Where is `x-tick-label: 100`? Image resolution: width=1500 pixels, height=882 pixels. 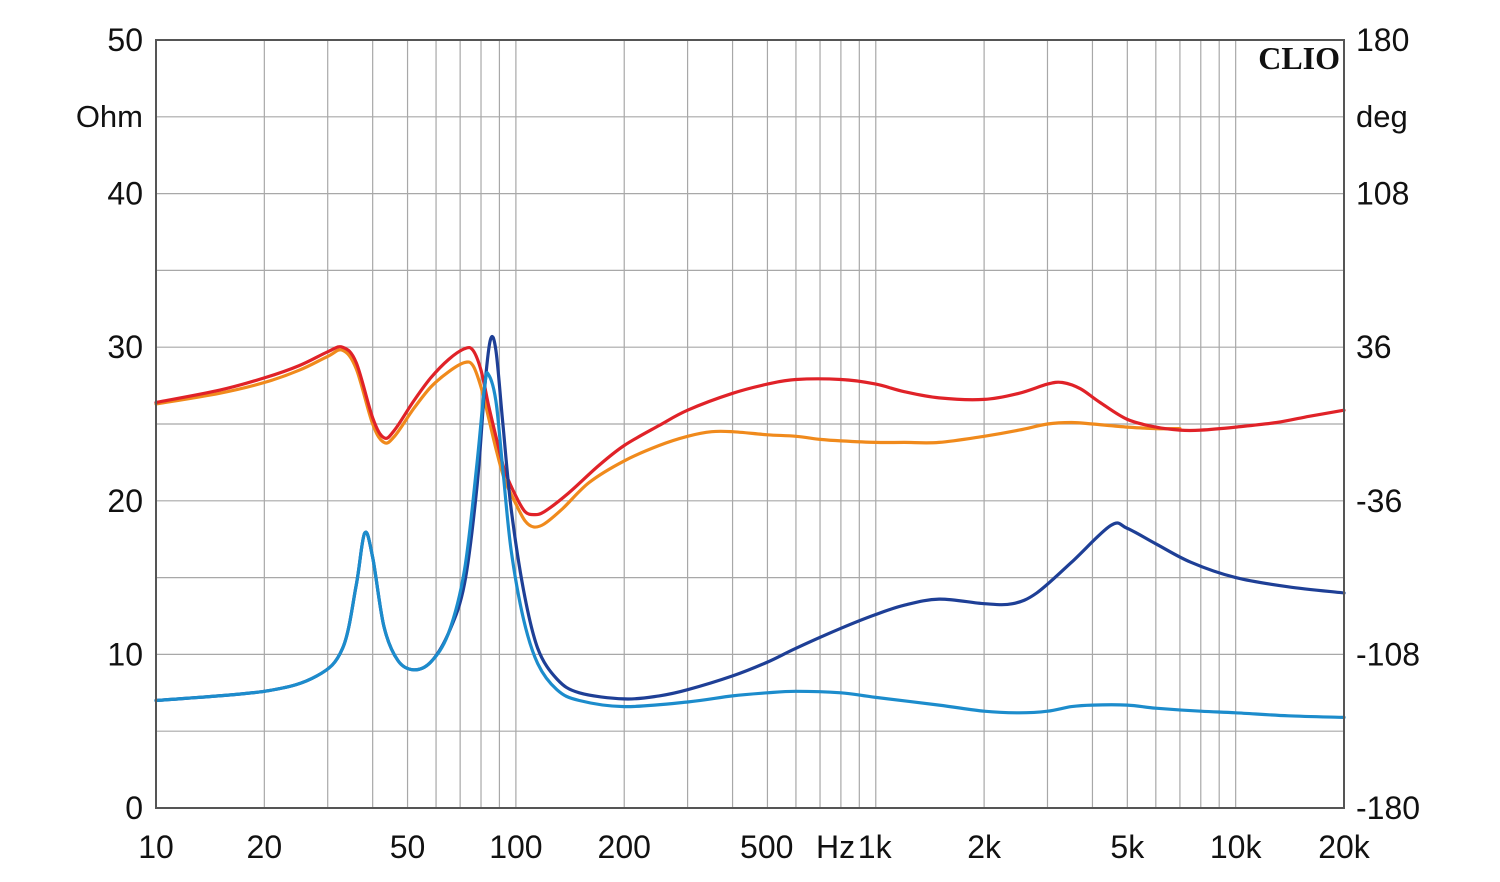
x-tick-label: 100 is located at coordinates (515, 847).